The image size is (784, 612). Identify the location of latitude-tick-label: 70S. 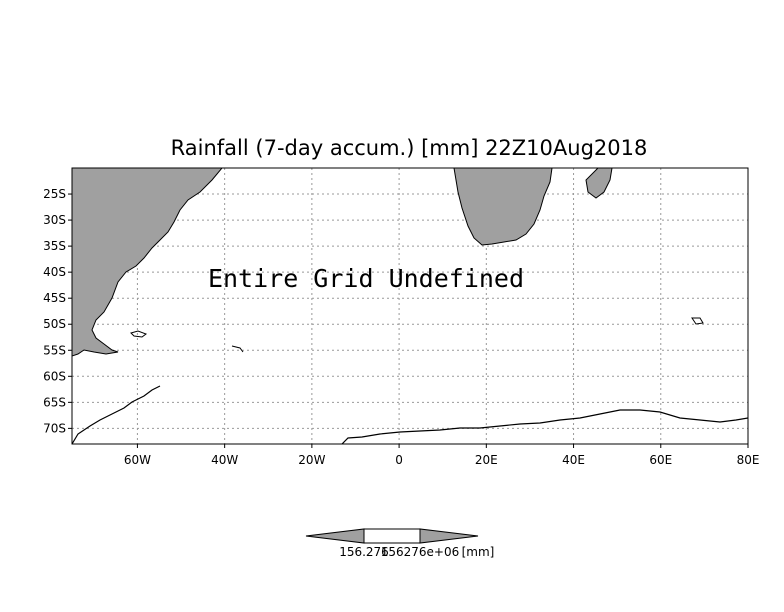
(54, 428).